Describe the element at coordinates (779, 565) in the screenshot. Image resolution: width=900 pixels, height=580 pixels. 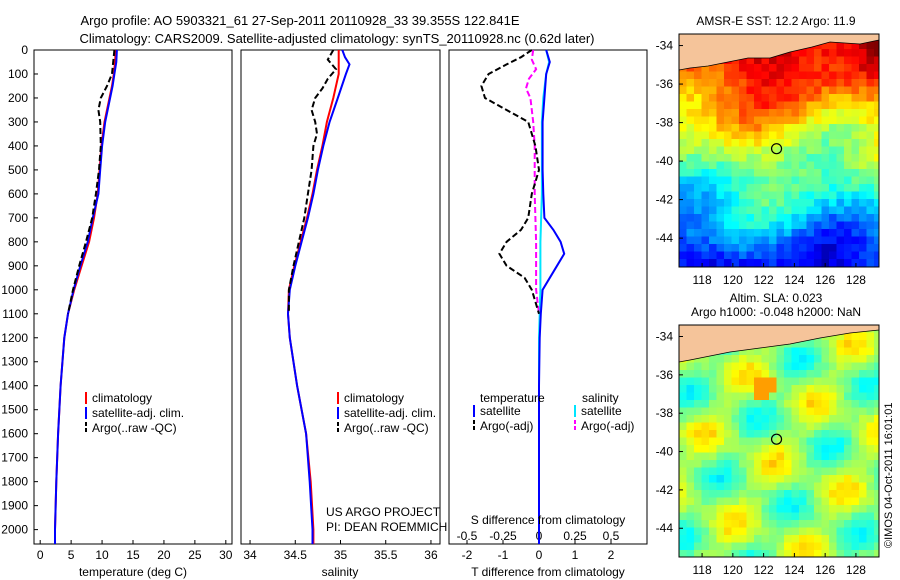
I see `sla-longitude-tick-labels: 118 120 122 124 126 128` at that location.